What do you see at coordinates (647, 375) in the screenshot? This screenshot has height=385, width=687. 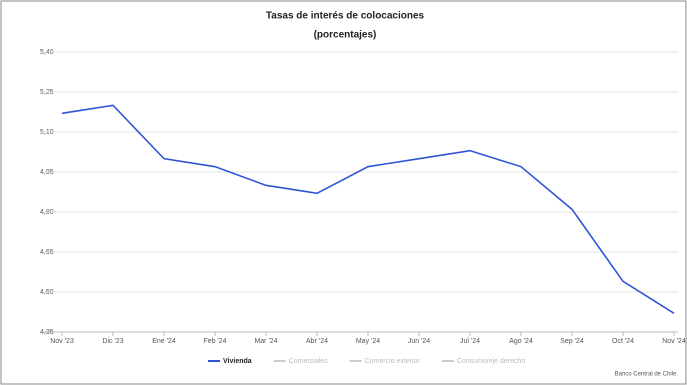 I see `credits: Banco Central de Chile.` at bounding box center [647, 375].